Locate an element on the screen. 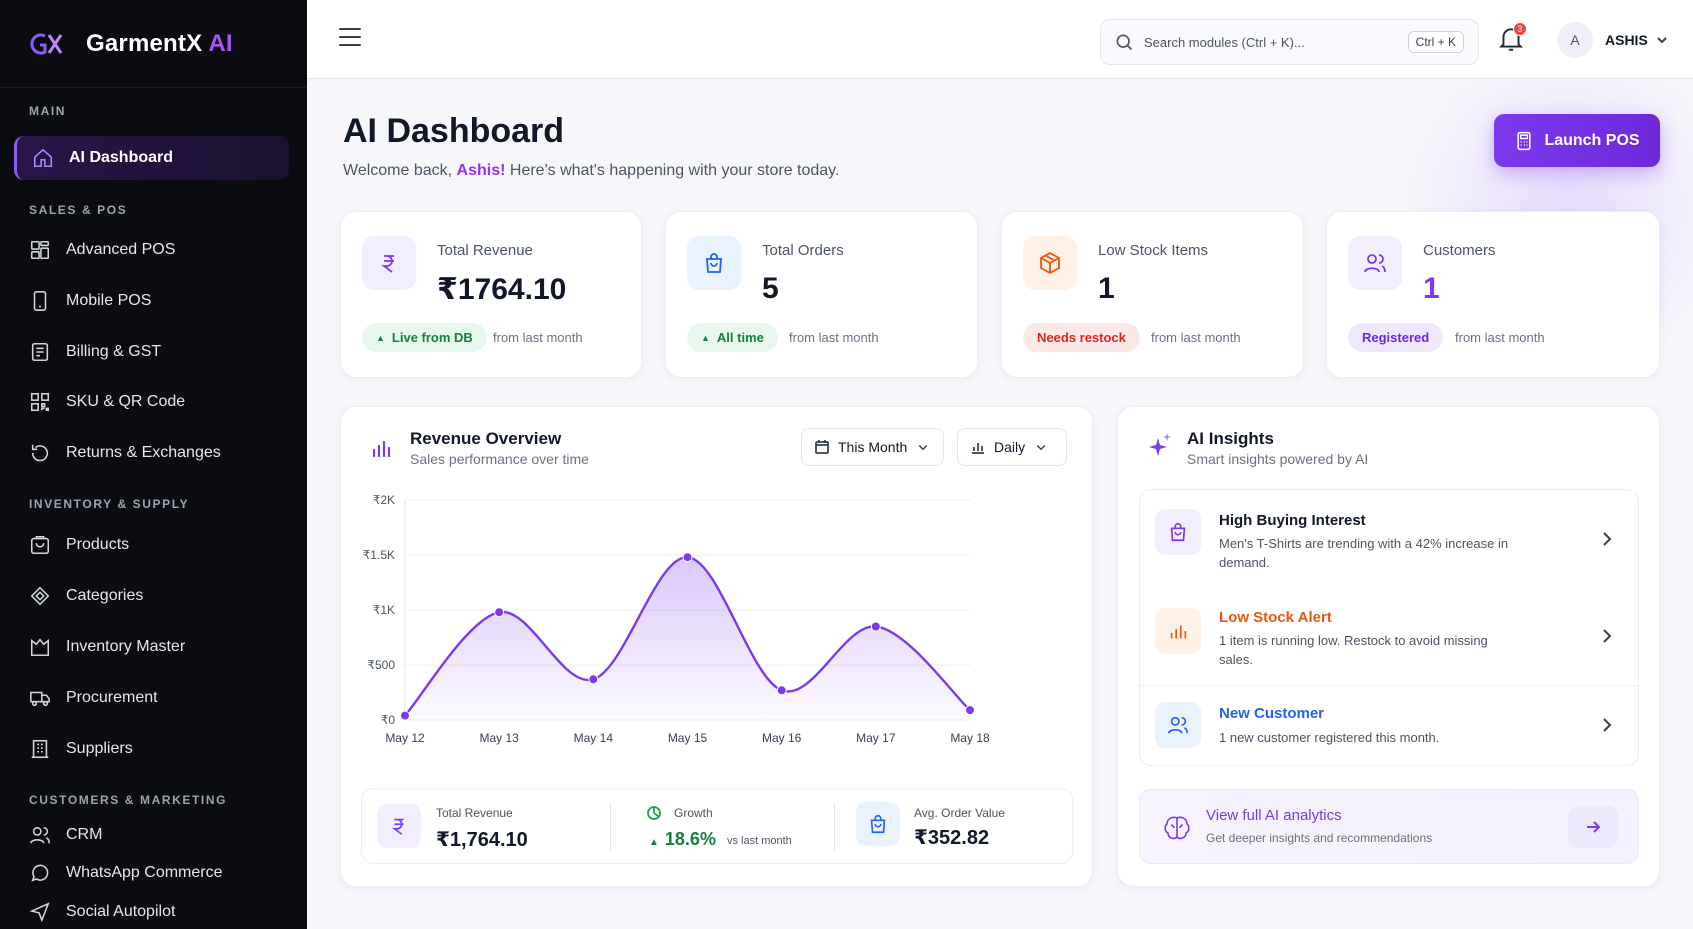 This screenshot has width=1693, height=929. sidebar-item-label: WhatsApp Commerce is located at coordinates (144, 872).